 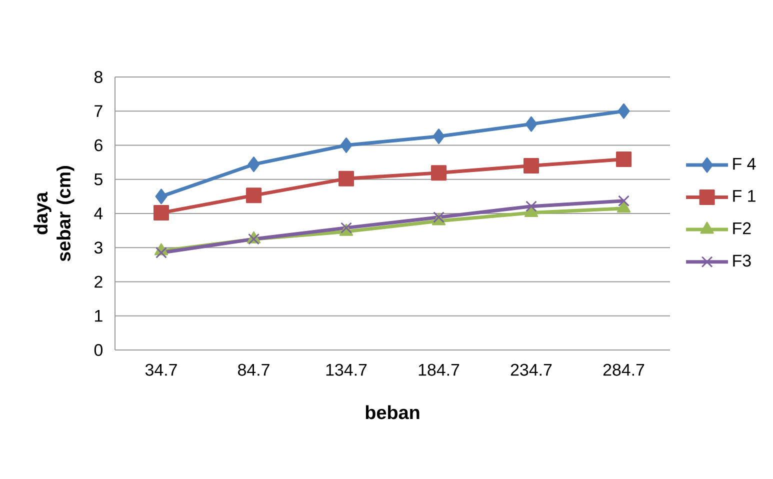 I want to click on legend-label: F 4, so click(x=744, y=164).